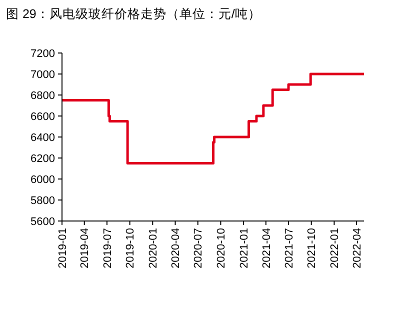 This screenshot has width=404, height=321. What do you see at coordinates (42, 138) in the screenshot?
I see `y-tick-label: 6400` at bounding box center [42, 138].